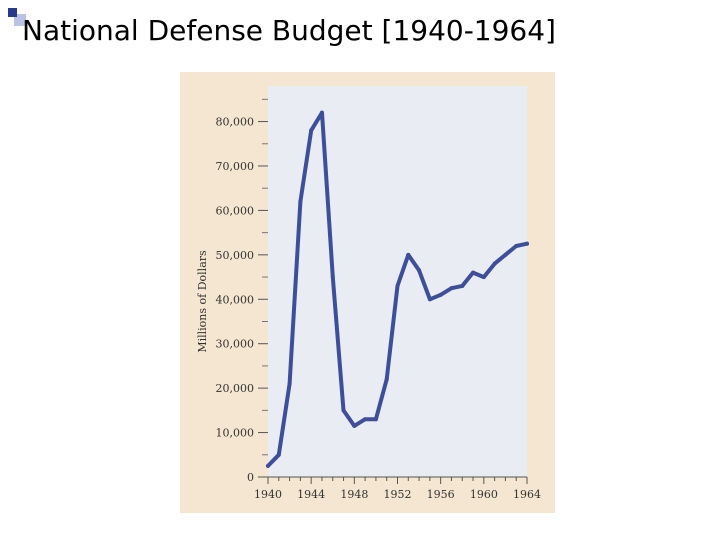 Image resolution: width=720 pixels, height=540 pixels. I want to click on x-tick-label: 1952, so click(398, 494).